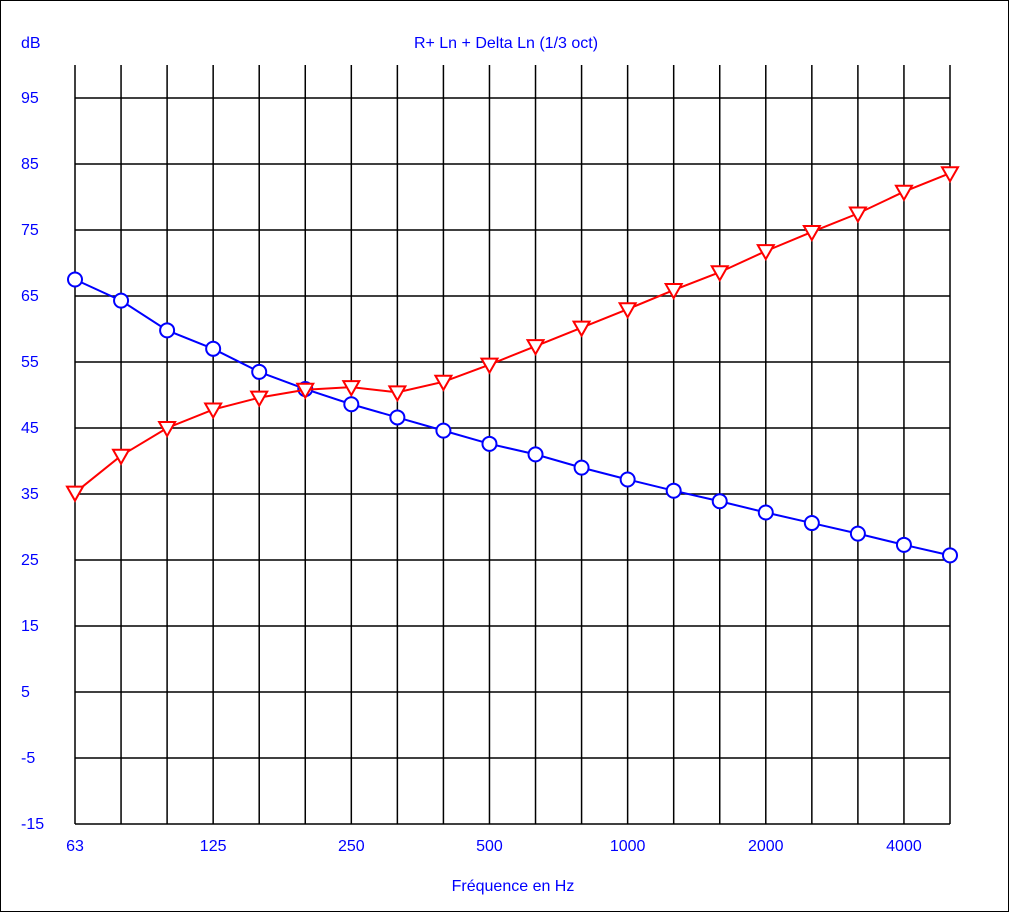 This screenshot has width=1009, height=912. Describe the element at coordinates (32, 824) in the screenshot. I see `y-tick-label: -15` at that location.